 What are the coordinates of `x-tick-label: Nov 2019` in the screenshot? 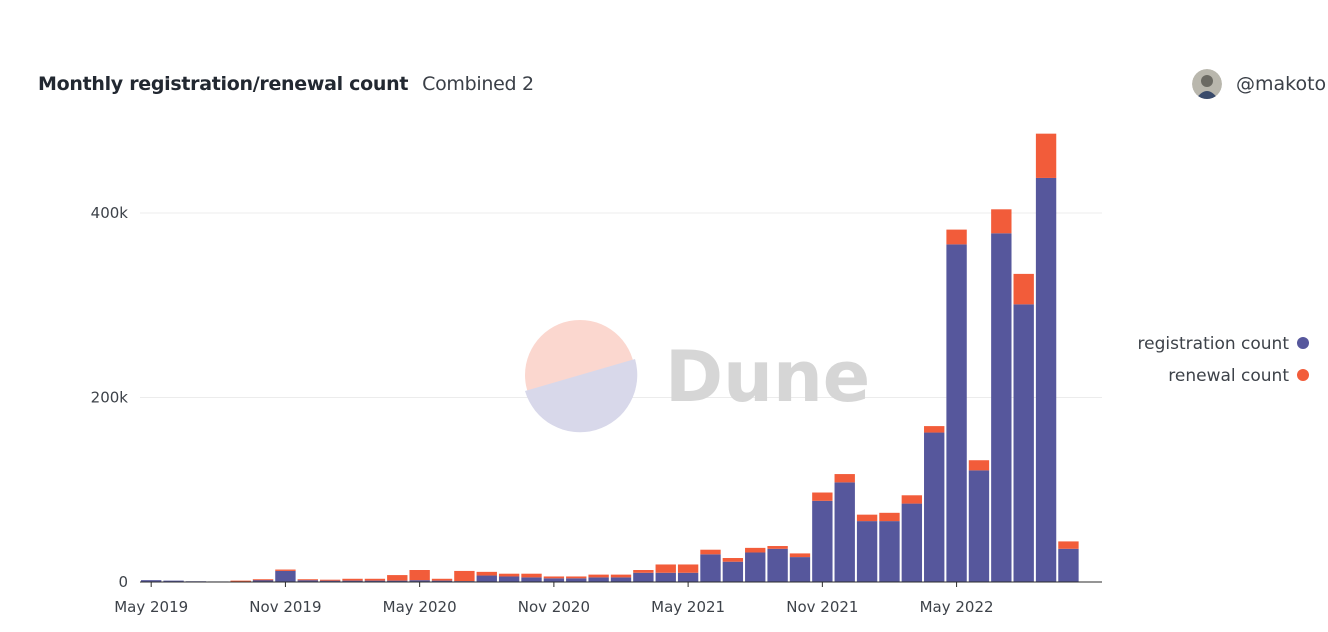 It's located at (285, 607).